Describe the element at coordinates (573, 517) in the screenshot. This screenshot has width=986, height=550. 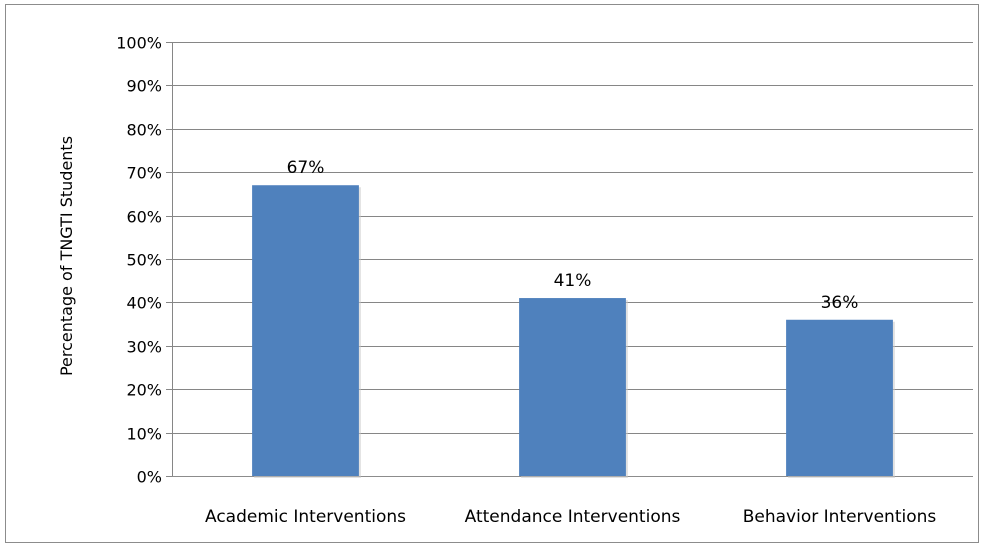
I see `x-category-label: Attendance Interventions` at that location.